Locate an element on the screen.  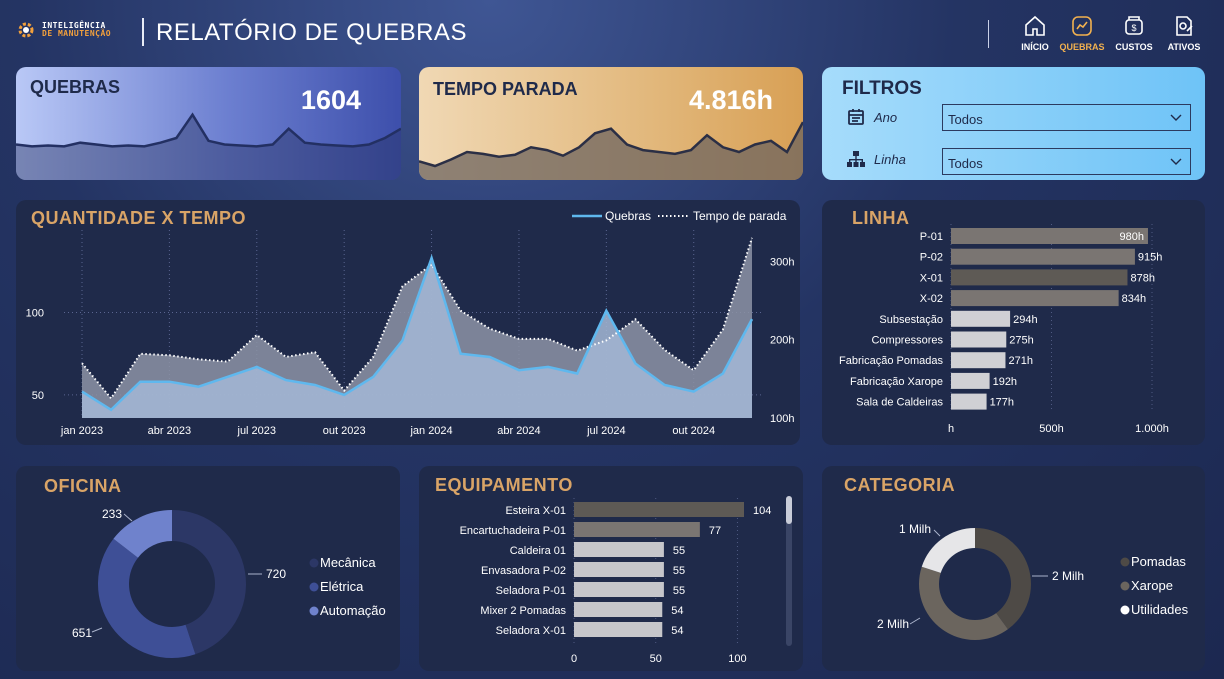
oficina-slice is located at coordinates (209, 582).